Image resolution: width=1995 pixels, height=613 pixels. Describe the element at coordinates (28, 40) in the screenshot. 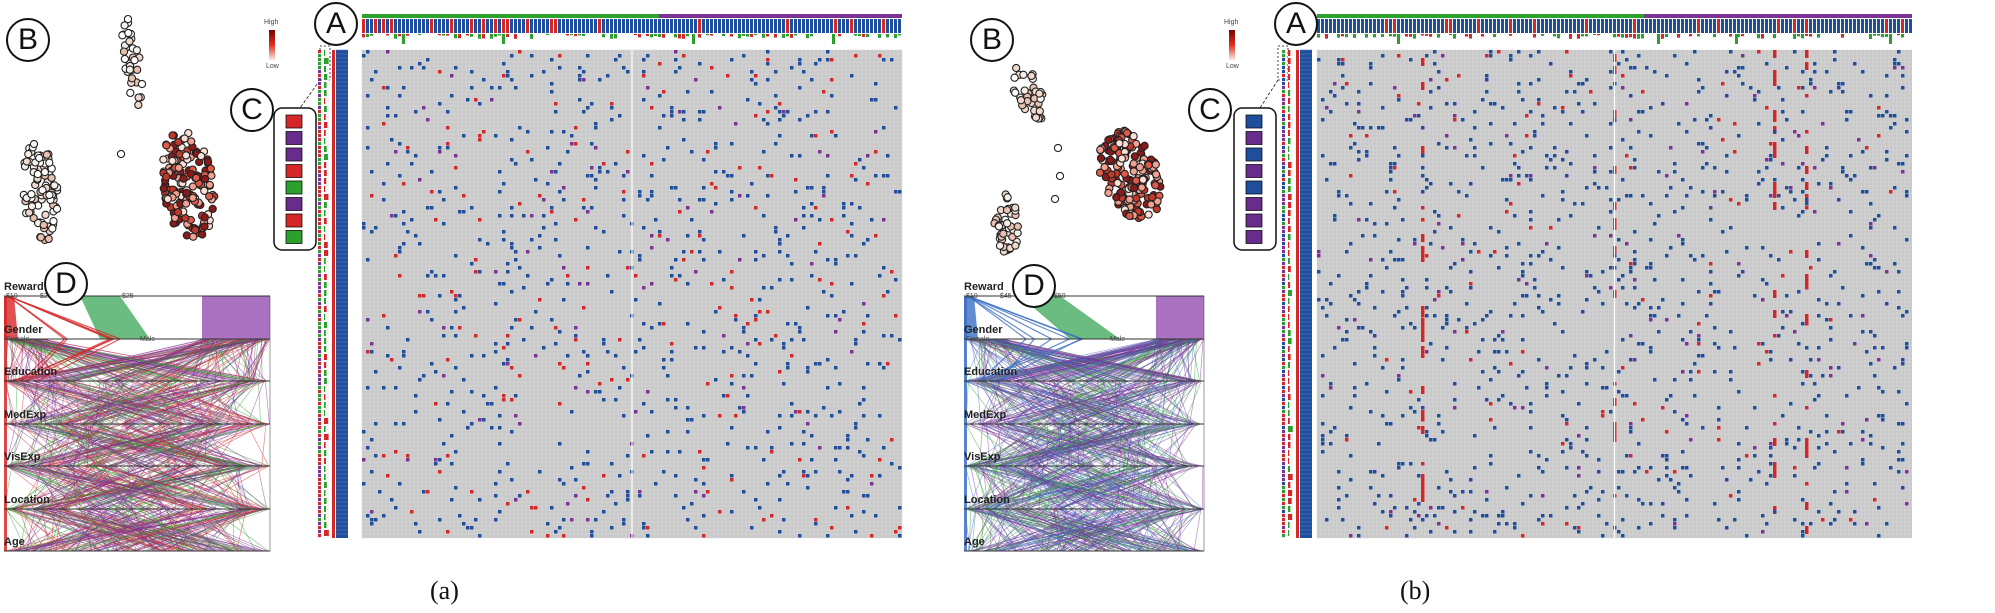

I see `label-b: B` at that location.